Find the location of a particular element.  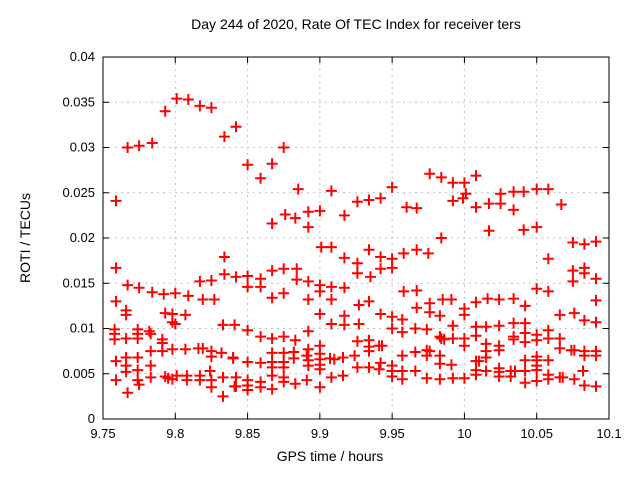

x-tick-label: 10.1 is located at coordinates (608, 433).